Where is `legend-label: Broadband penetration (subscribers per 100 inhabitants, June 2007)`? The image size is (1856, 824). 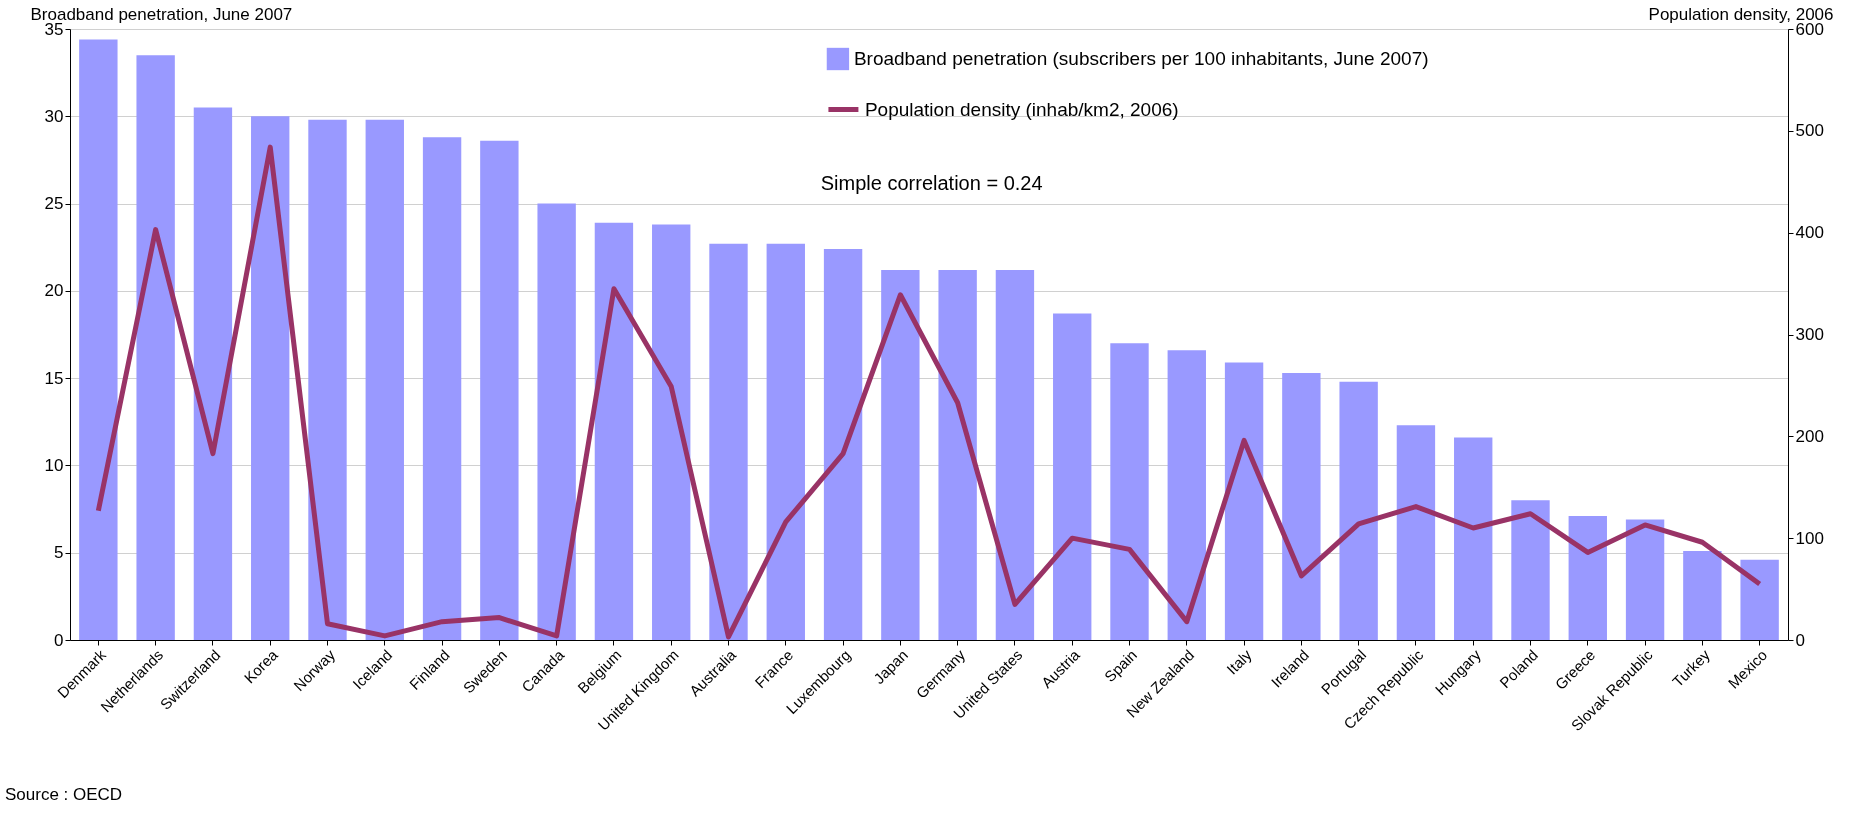 legend-label: Broadband penetration (subscribers per 100 inhabitants, June 2007) is located at coordinates (1141, 58).